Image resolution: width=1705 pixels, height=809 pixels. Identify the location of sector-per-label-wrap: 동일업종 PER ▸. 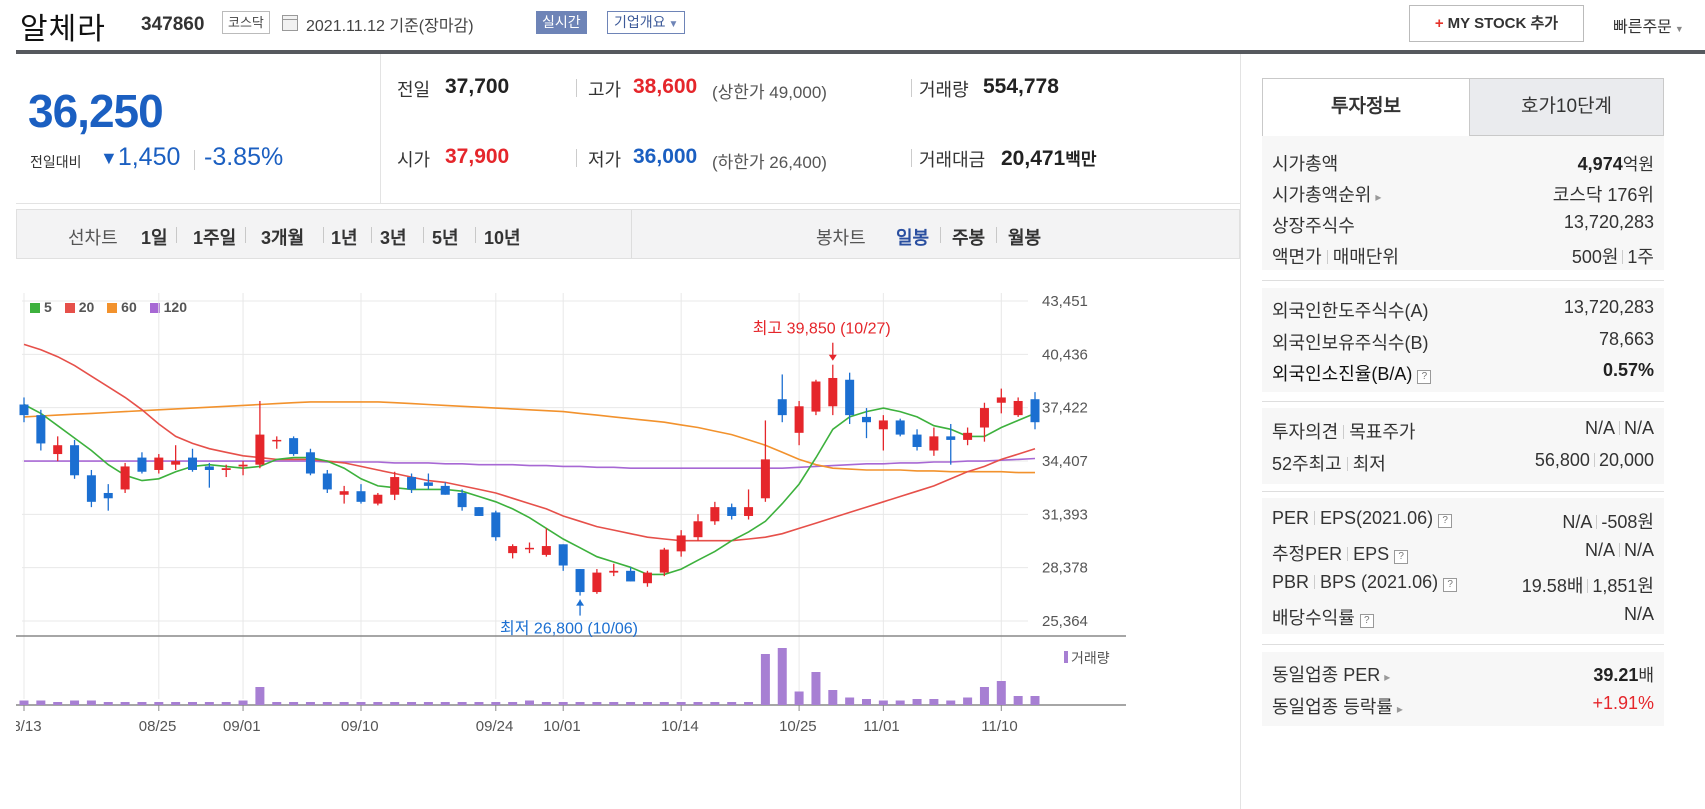
(1331, 674).